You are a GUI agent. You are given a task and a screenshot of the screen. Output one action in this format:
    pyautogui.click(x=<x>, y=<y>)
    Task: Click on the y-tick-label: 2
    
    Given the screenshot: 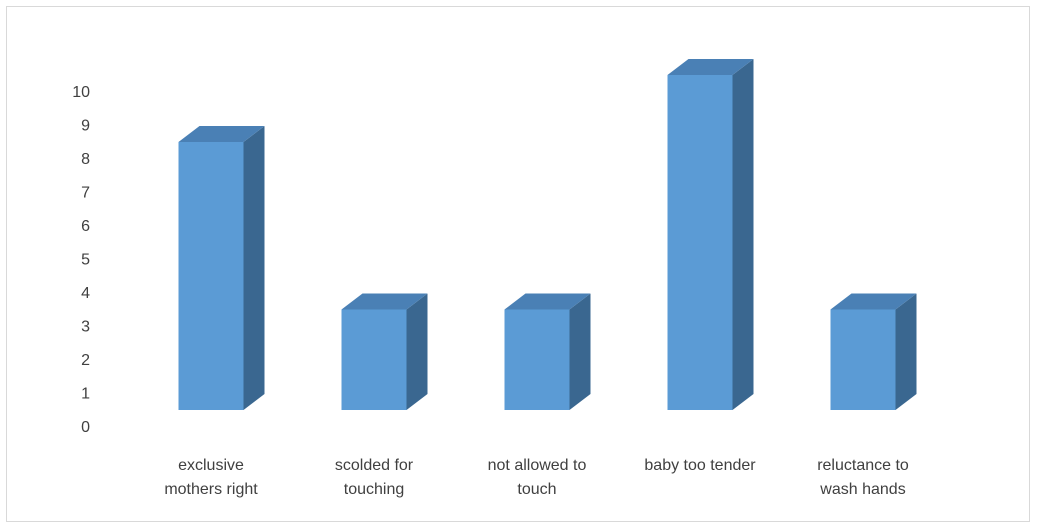 What is the action you would take?
    pyautogui.click(x=85, y=360)
    